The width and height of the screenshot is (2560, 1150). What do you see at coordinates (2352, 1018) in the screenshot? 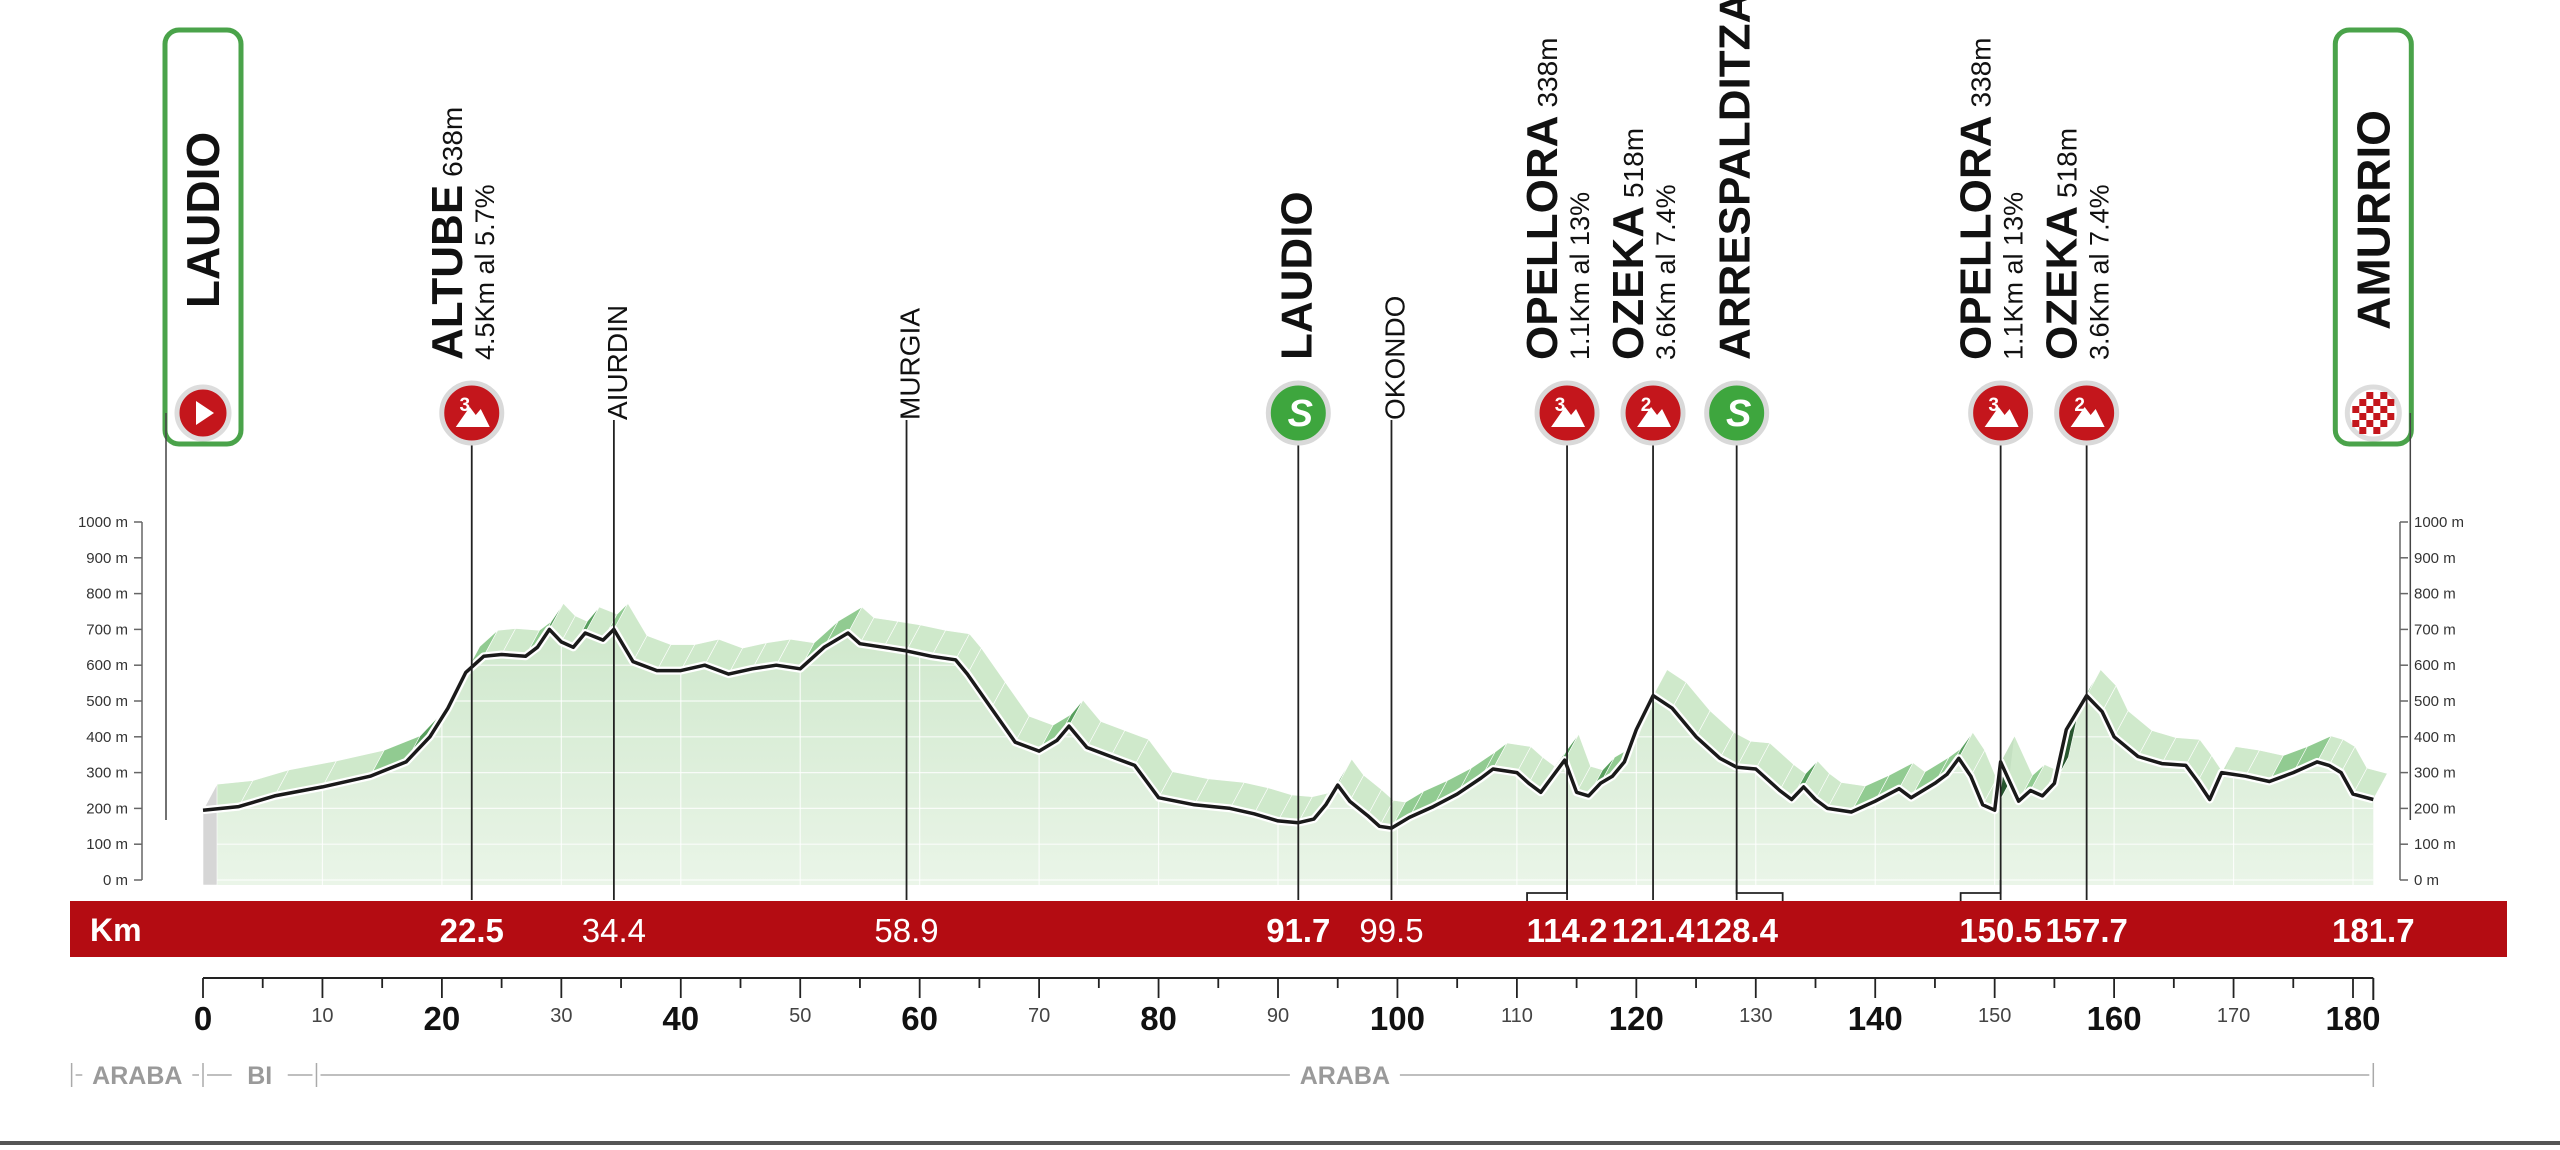
I see `x-tick-label-major: 180` at bounding box center [2352, 1018].